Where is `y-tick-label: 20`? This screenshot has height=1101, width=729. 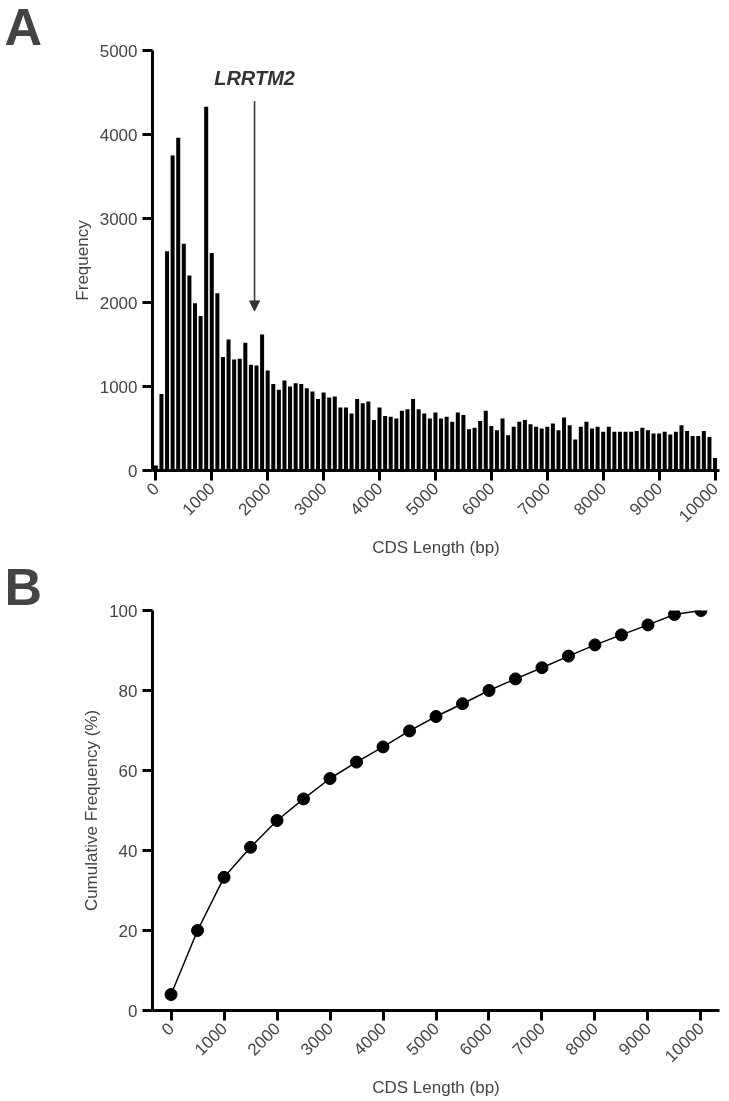 y-tick-label: 20 is located at coordinates (128, 931).